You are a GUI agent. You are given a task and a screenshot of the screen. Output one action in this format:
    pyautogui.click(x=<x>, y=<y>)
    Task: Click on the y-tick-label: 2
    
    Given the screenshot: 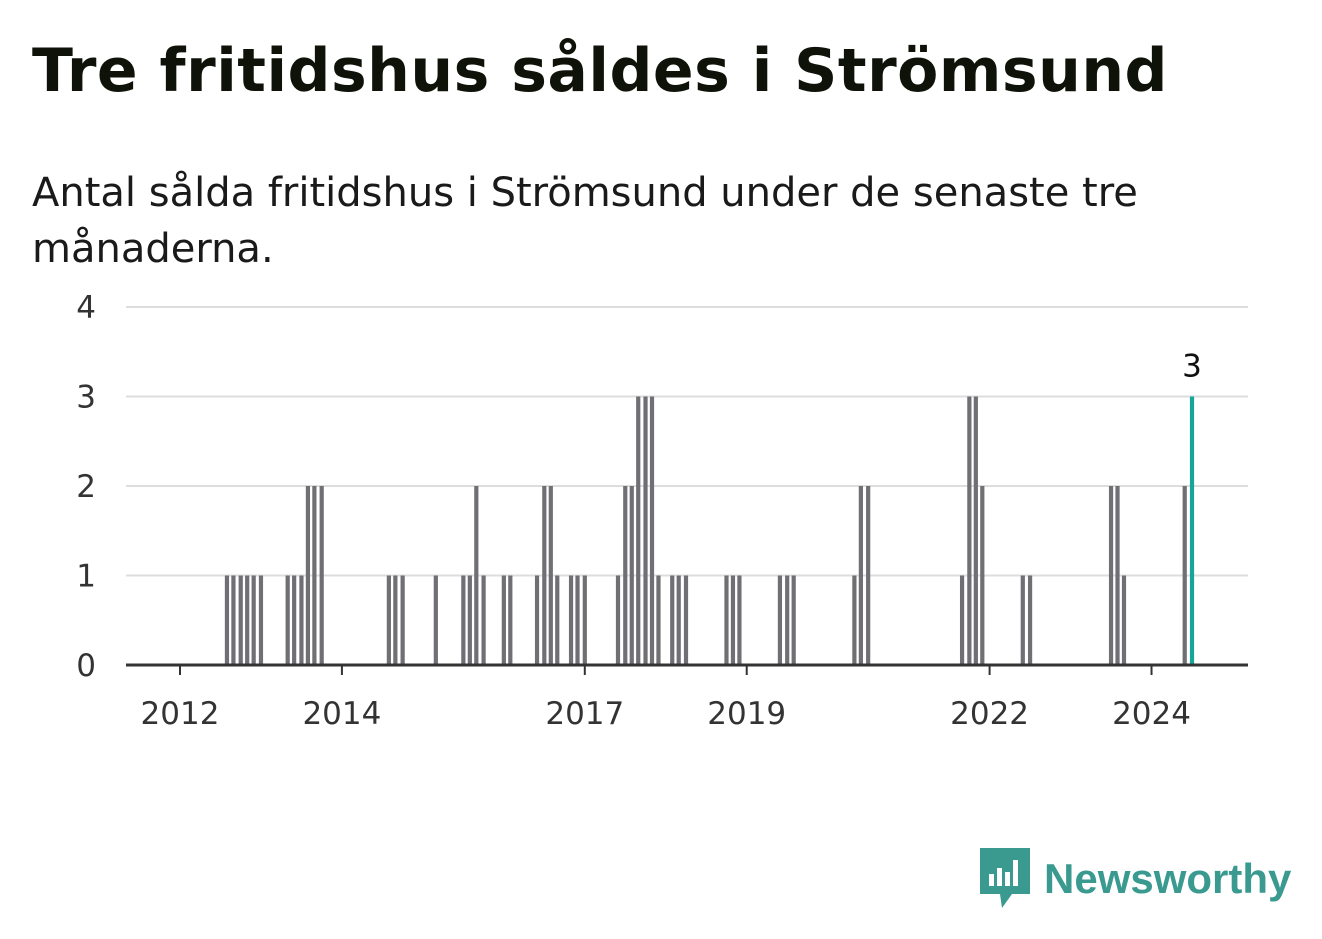 What is the action you would take?
    pyautogui.click(x=86, y=487)
    